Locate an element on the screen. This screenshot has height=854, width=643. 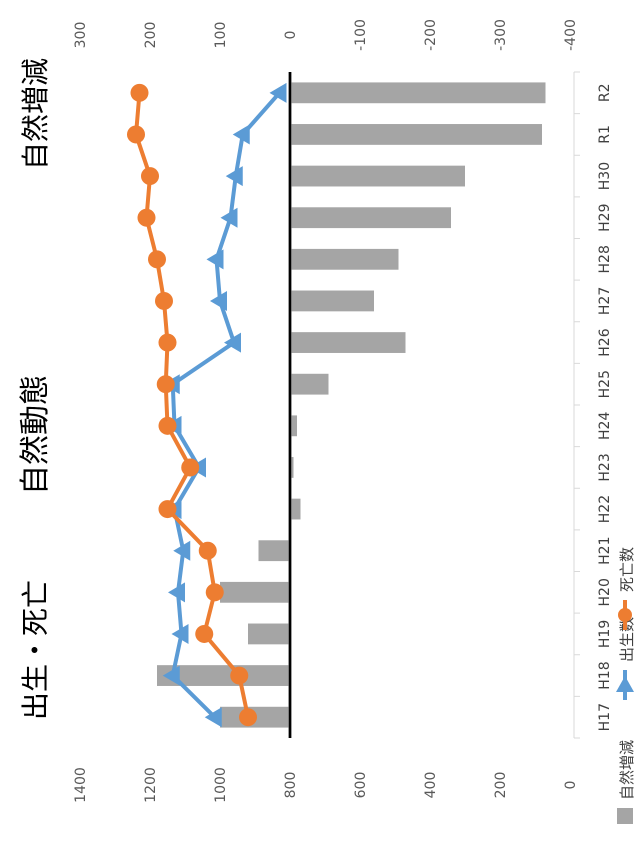
category-label: H20 is located at coordinates (605, 592).